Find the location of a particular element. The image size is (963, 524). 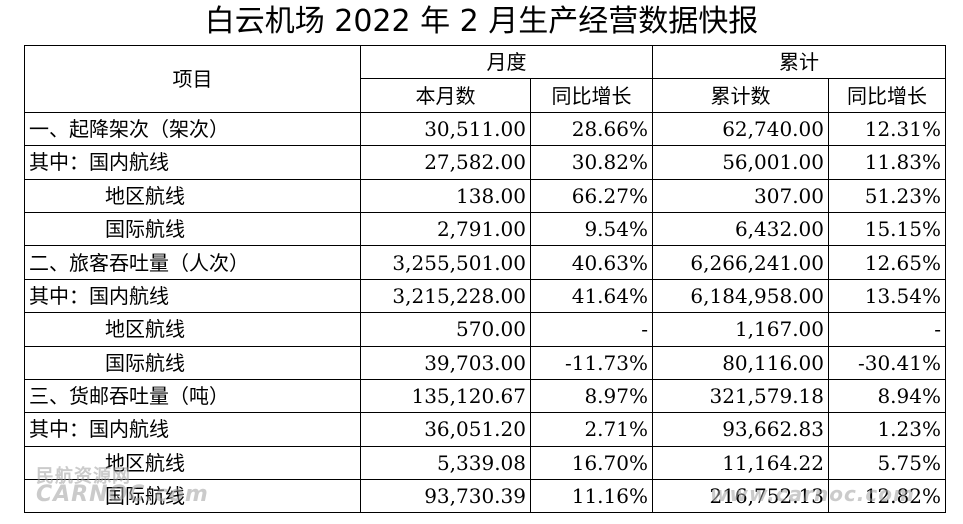

header-monthly: 月度 is located at coordinates (506, 62).